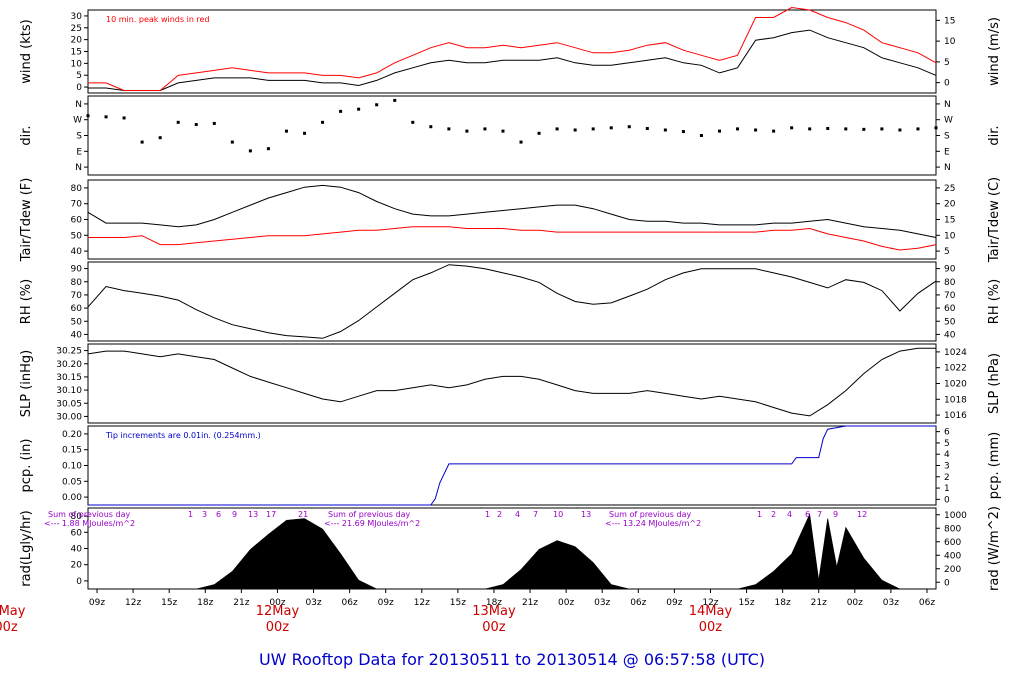 This screenshot has height=700, width=1024. I want to click on y-tick-label-right: 25, so click(949, 189).